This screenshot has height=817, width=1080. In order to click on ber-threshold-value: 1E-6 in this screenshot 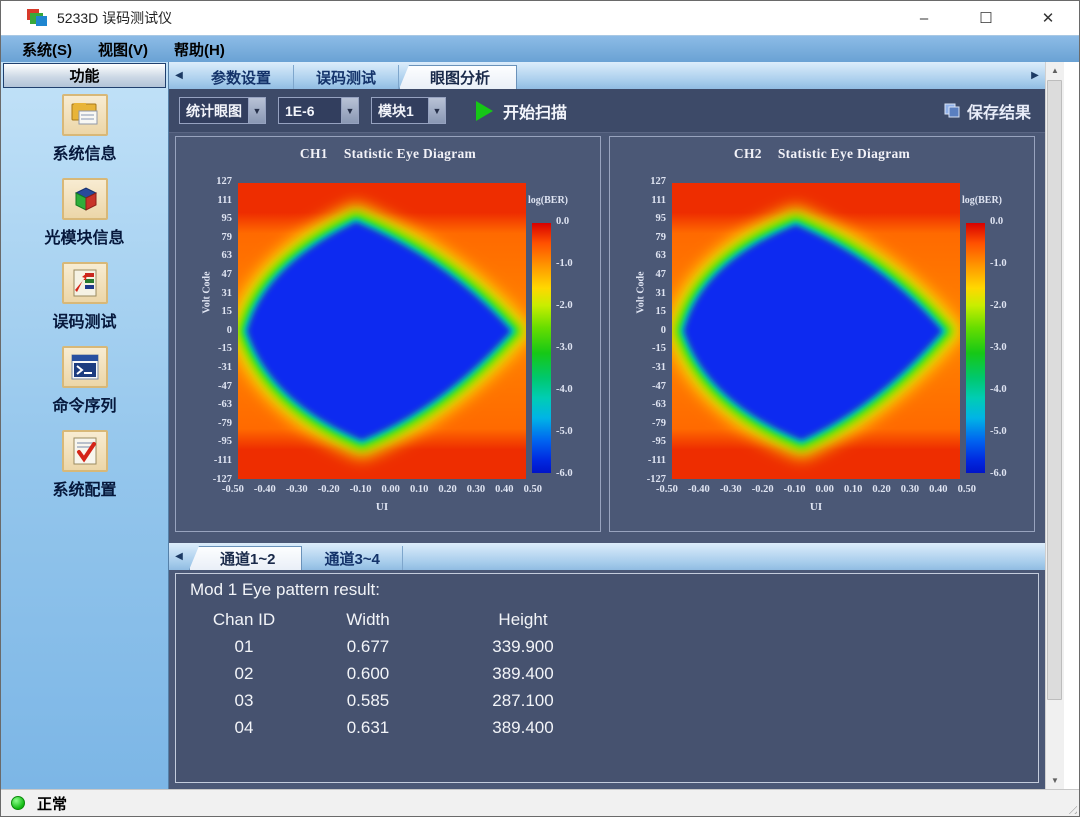, I will do `click(300, 110)`.